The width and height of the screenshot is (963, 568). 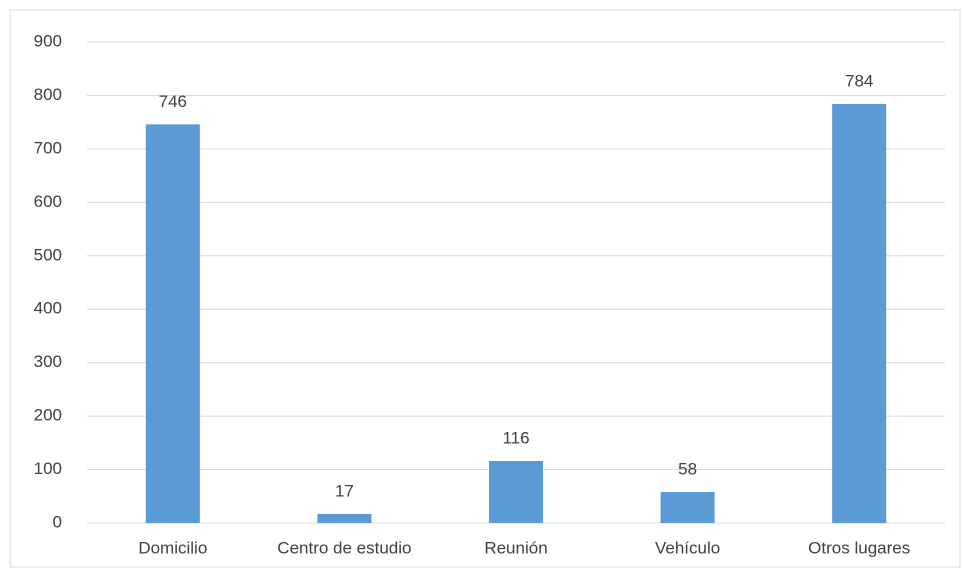 I want to click on x-tick-label: Domicilio, so click(x=172, y=547).